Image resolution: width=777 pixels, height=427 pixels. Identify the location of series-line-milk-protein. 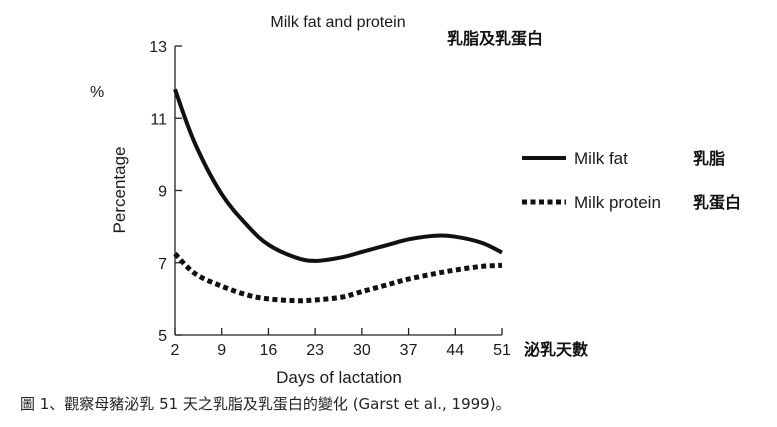
(338, 277).